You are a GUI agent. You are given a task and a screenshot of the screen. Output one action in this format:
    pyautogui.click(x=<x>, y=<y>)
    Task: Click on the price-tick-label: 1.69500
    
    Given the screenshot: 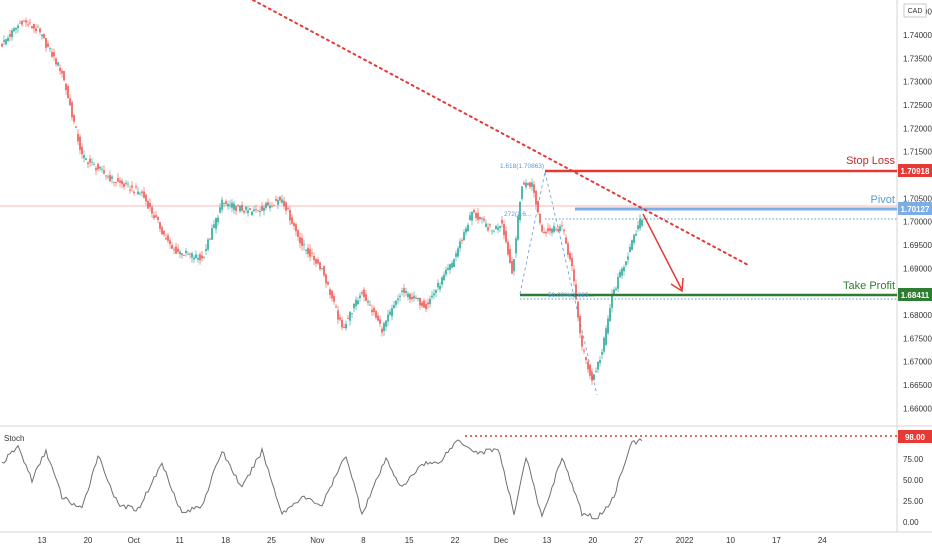 What is the action you would take?
    pyautogui.click(x=917, y=245)
    